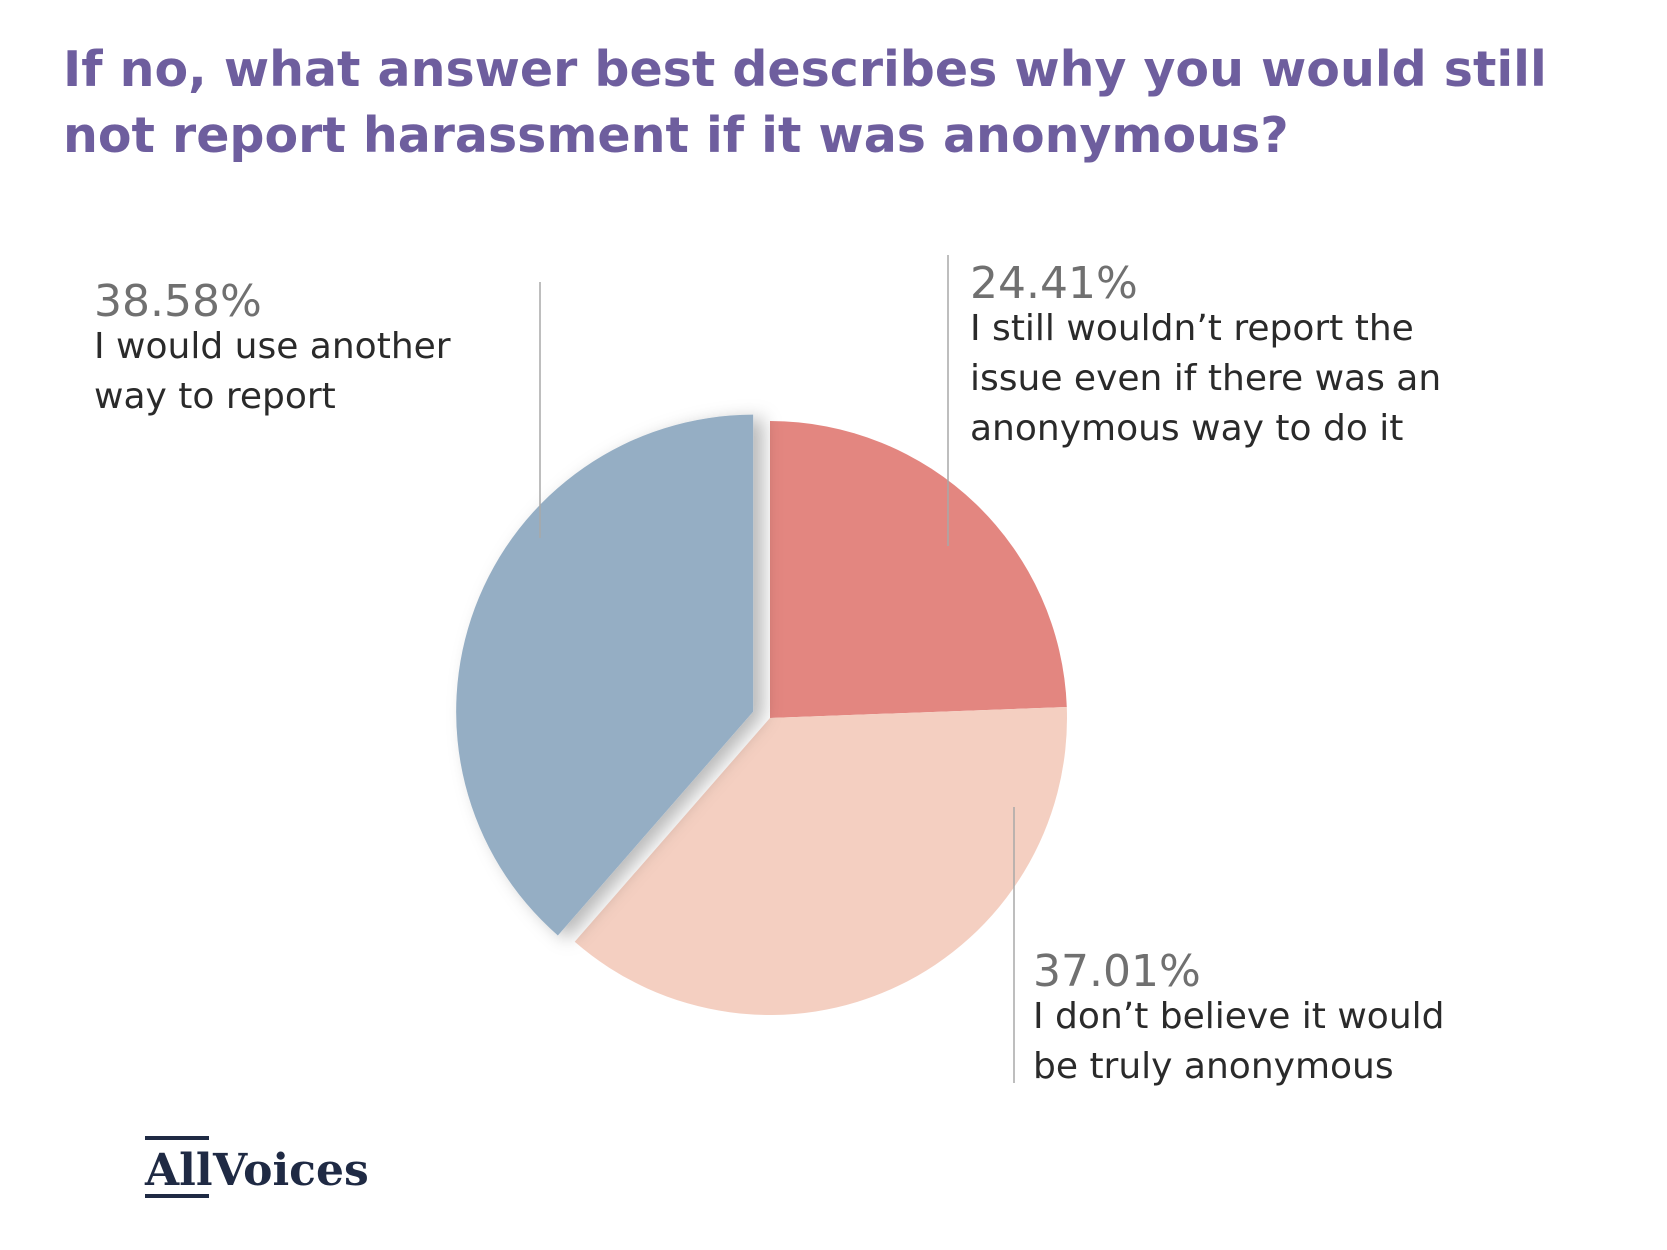 This screenshot has width=1667, height=1250. What do you see at coordinates (215, 396) in the screenshot?
I see `slice-label-use-another-way-line-2: way to report` at bounding box center [215, 396].